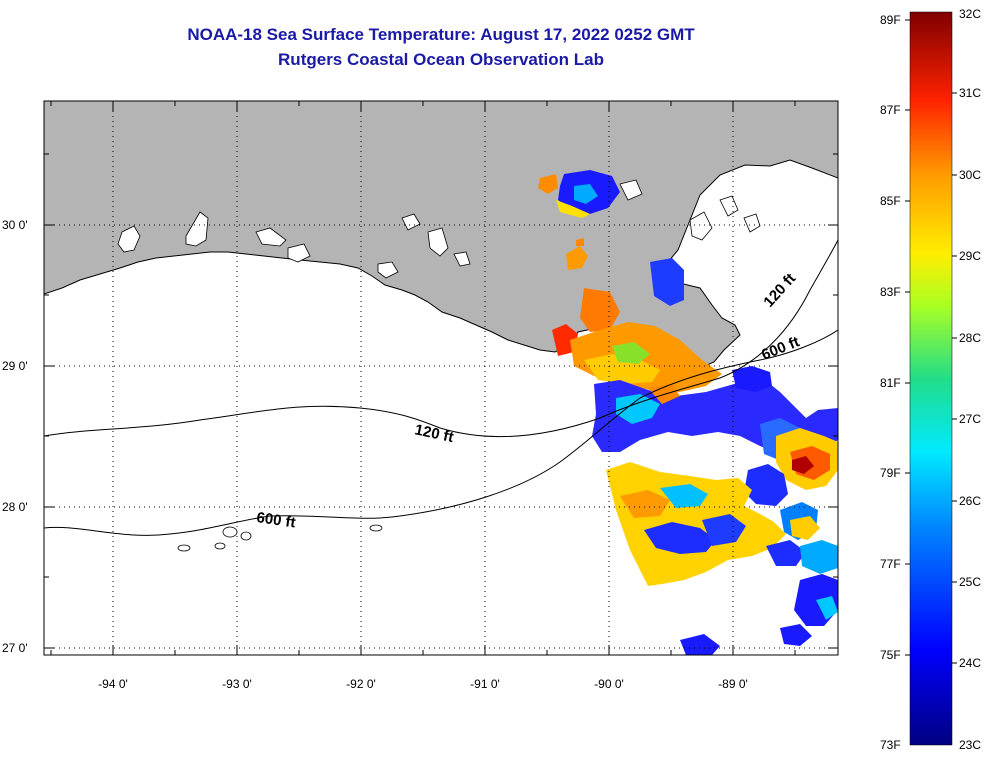  I want to click on map-subtitle: Rutgers Coastal Ocean Observation Lab, so click(441, 59).